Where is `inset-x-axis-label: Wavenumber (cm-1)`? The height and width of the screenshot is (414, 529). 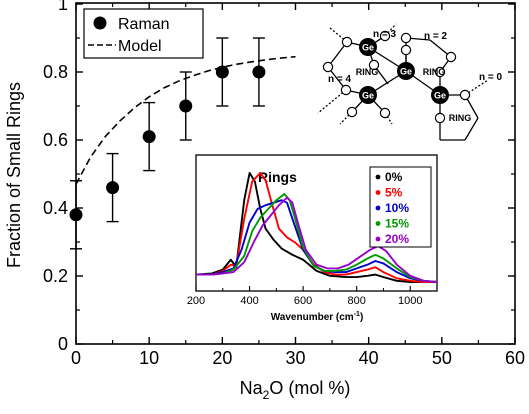 inset-x-axis-label: Wavenumber (cm-1) is located at coordinates (317, 317).